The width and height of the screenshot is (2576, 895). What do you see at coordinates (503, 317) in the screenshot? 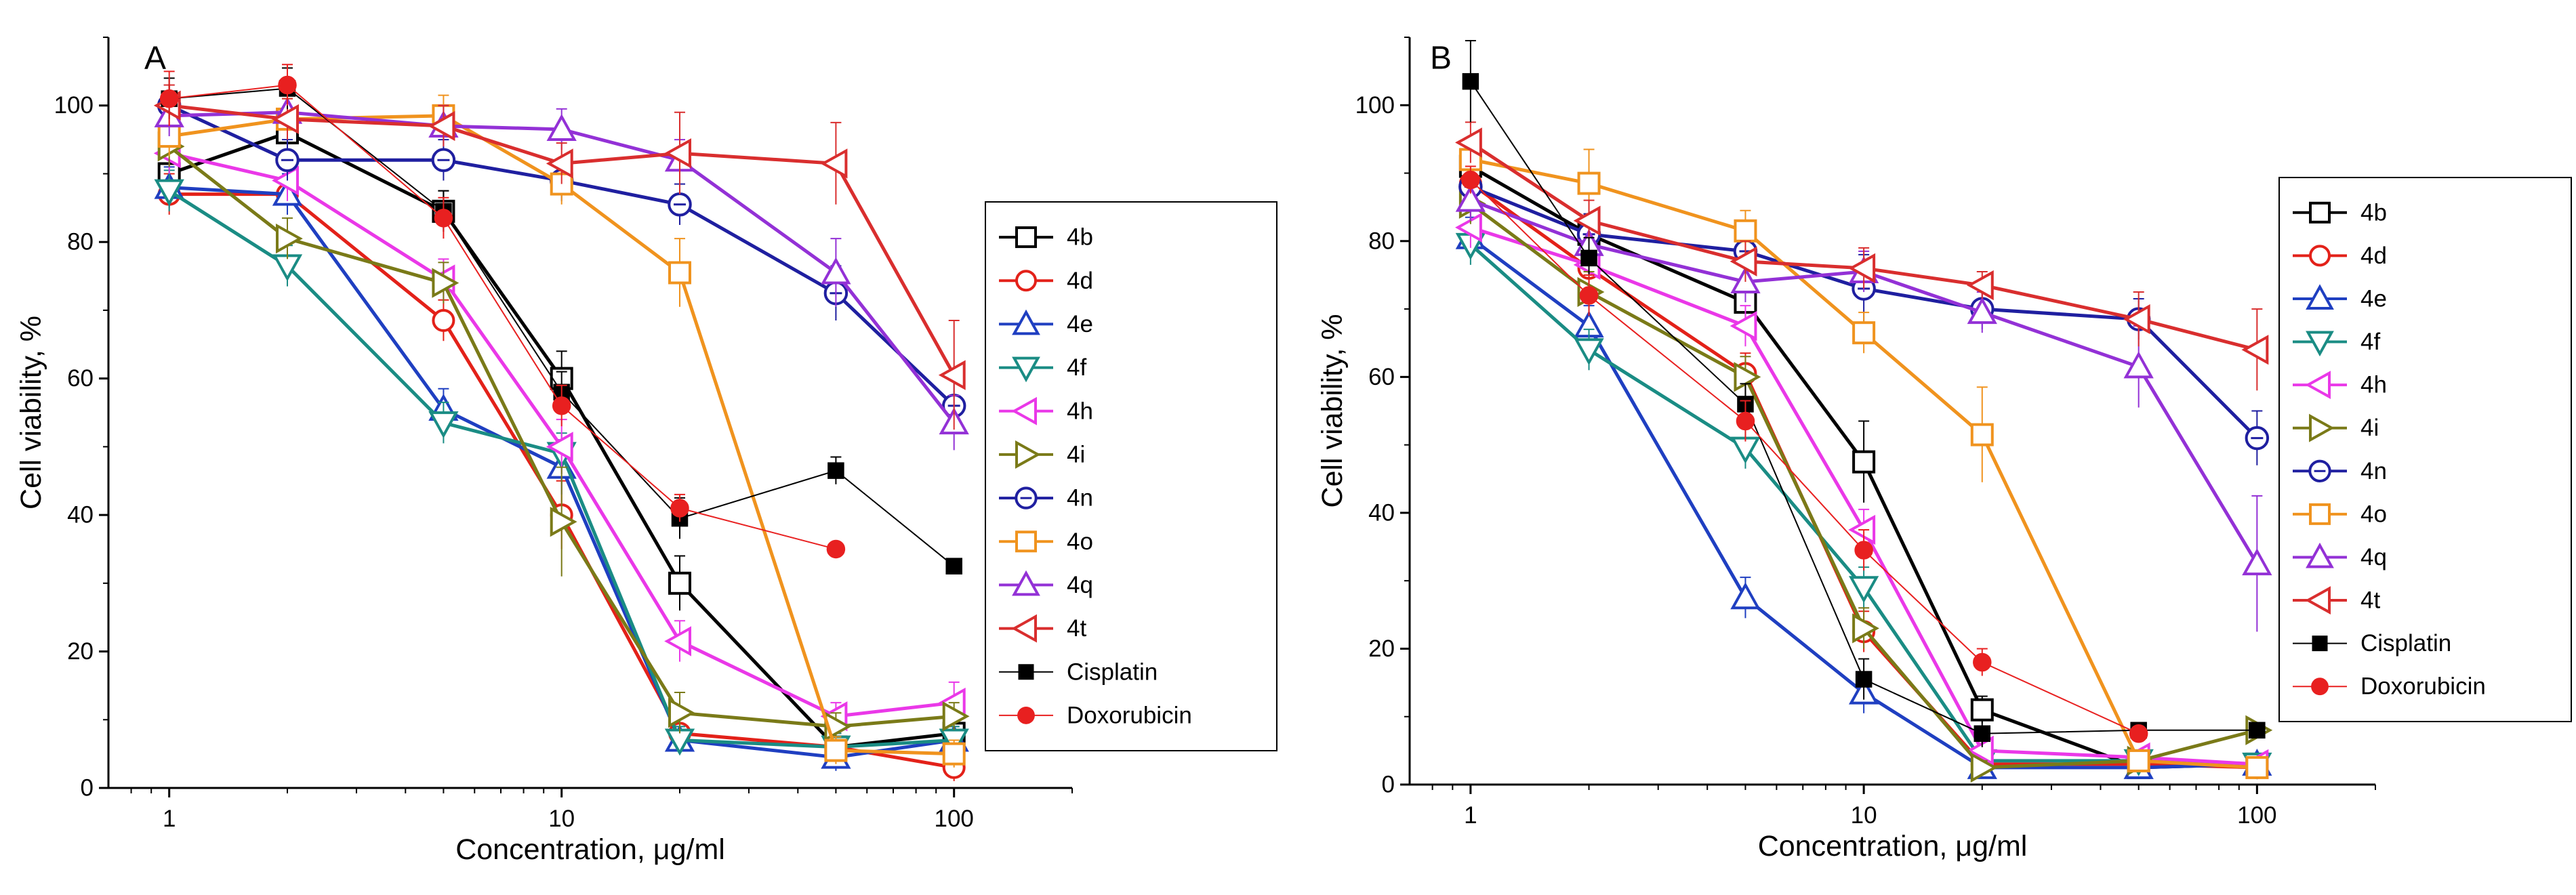
I see `series-line-doxorubicin` at bounding box center [503, 317].